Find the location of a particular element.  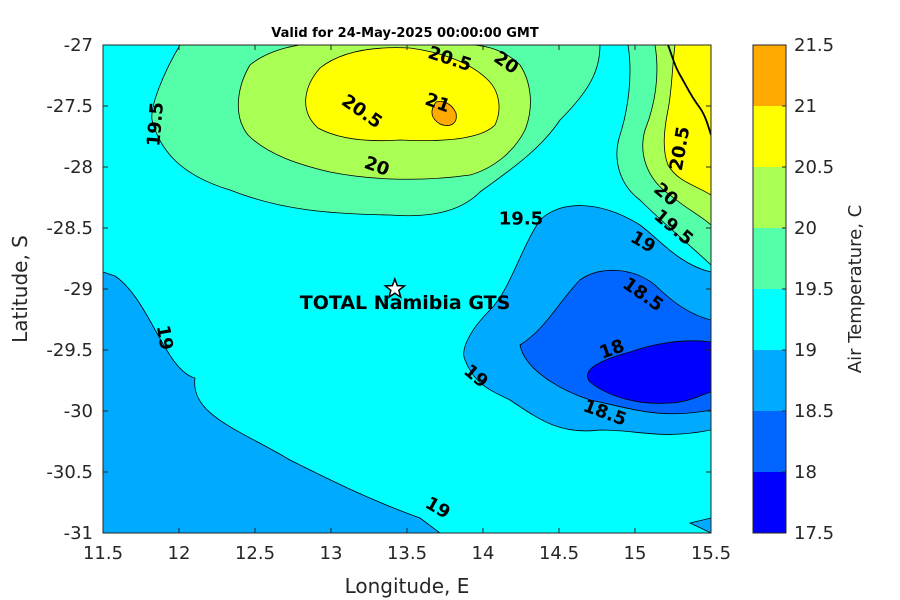

y-tick-label: -29.5 is located at coordinates (69, 350).